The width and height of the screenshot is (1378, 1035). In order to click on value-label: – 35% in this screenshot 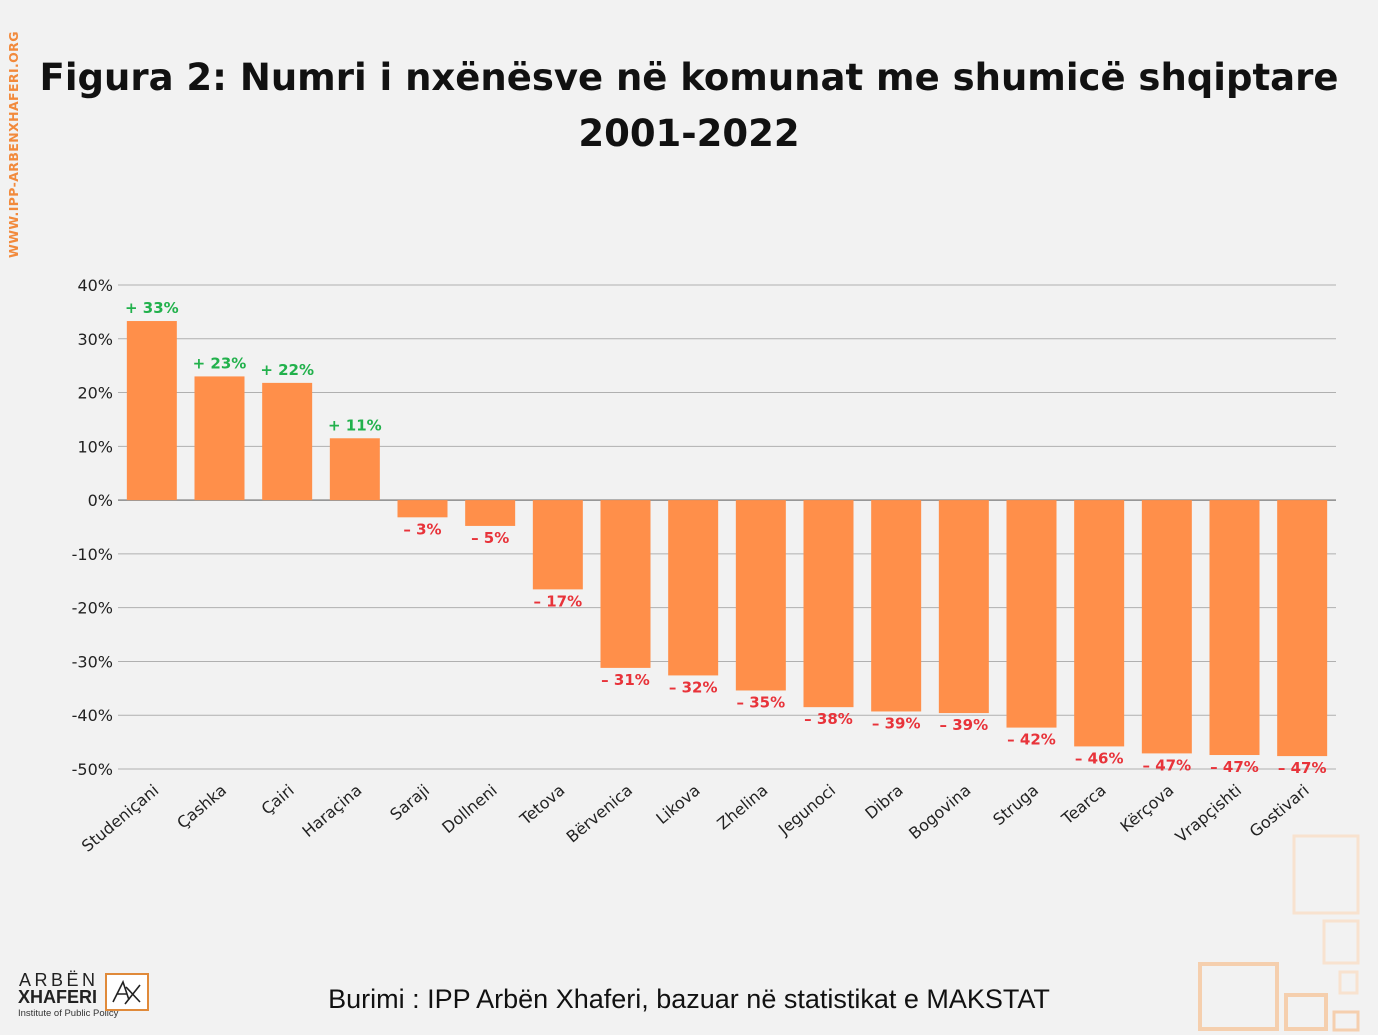, I will do `click(761, 702)`.